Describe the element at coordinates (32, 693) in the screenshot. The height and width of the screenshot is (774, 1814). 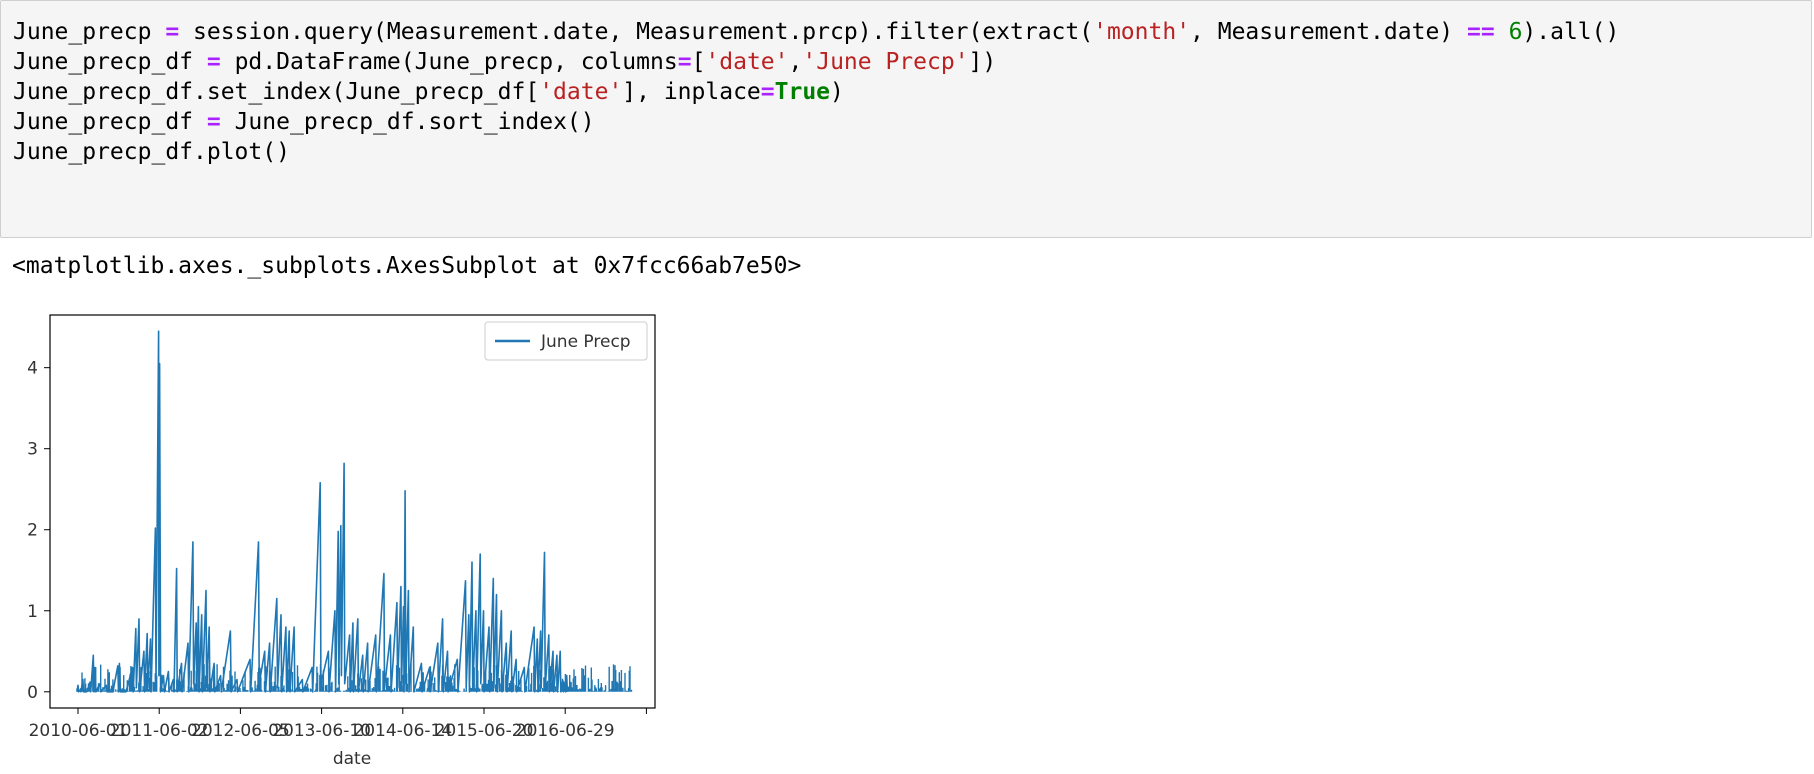
I see `y-tick-label: 0` at that location.